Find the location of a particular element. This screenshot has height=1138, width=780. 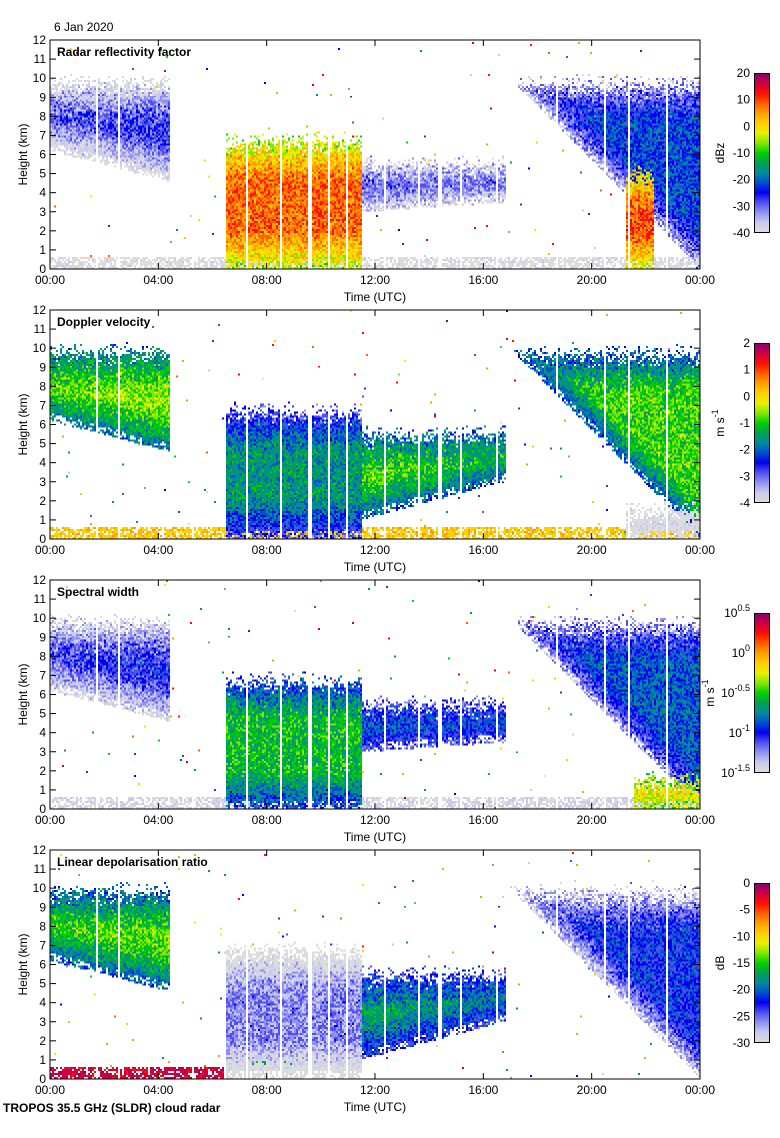

colorbar-tick-label: 20 is located at coordinates (744, 73).